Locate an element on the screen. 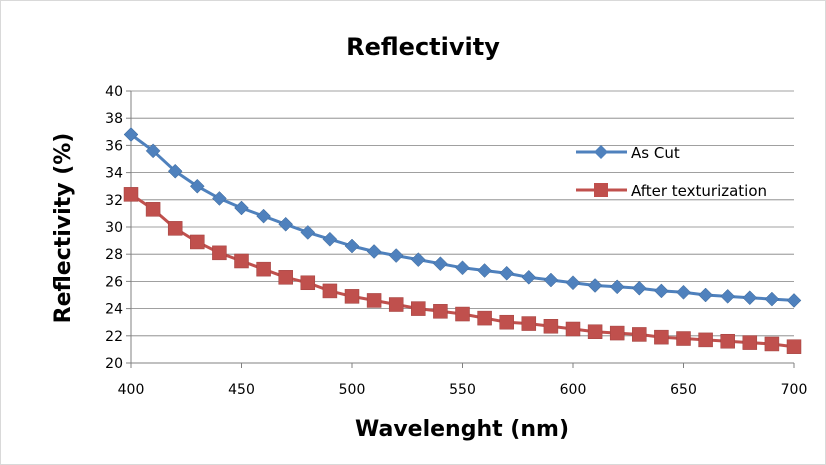 This screenshot has width=826, height=465. y-tick-label-40: 40 is located at coordinates (114, 92).